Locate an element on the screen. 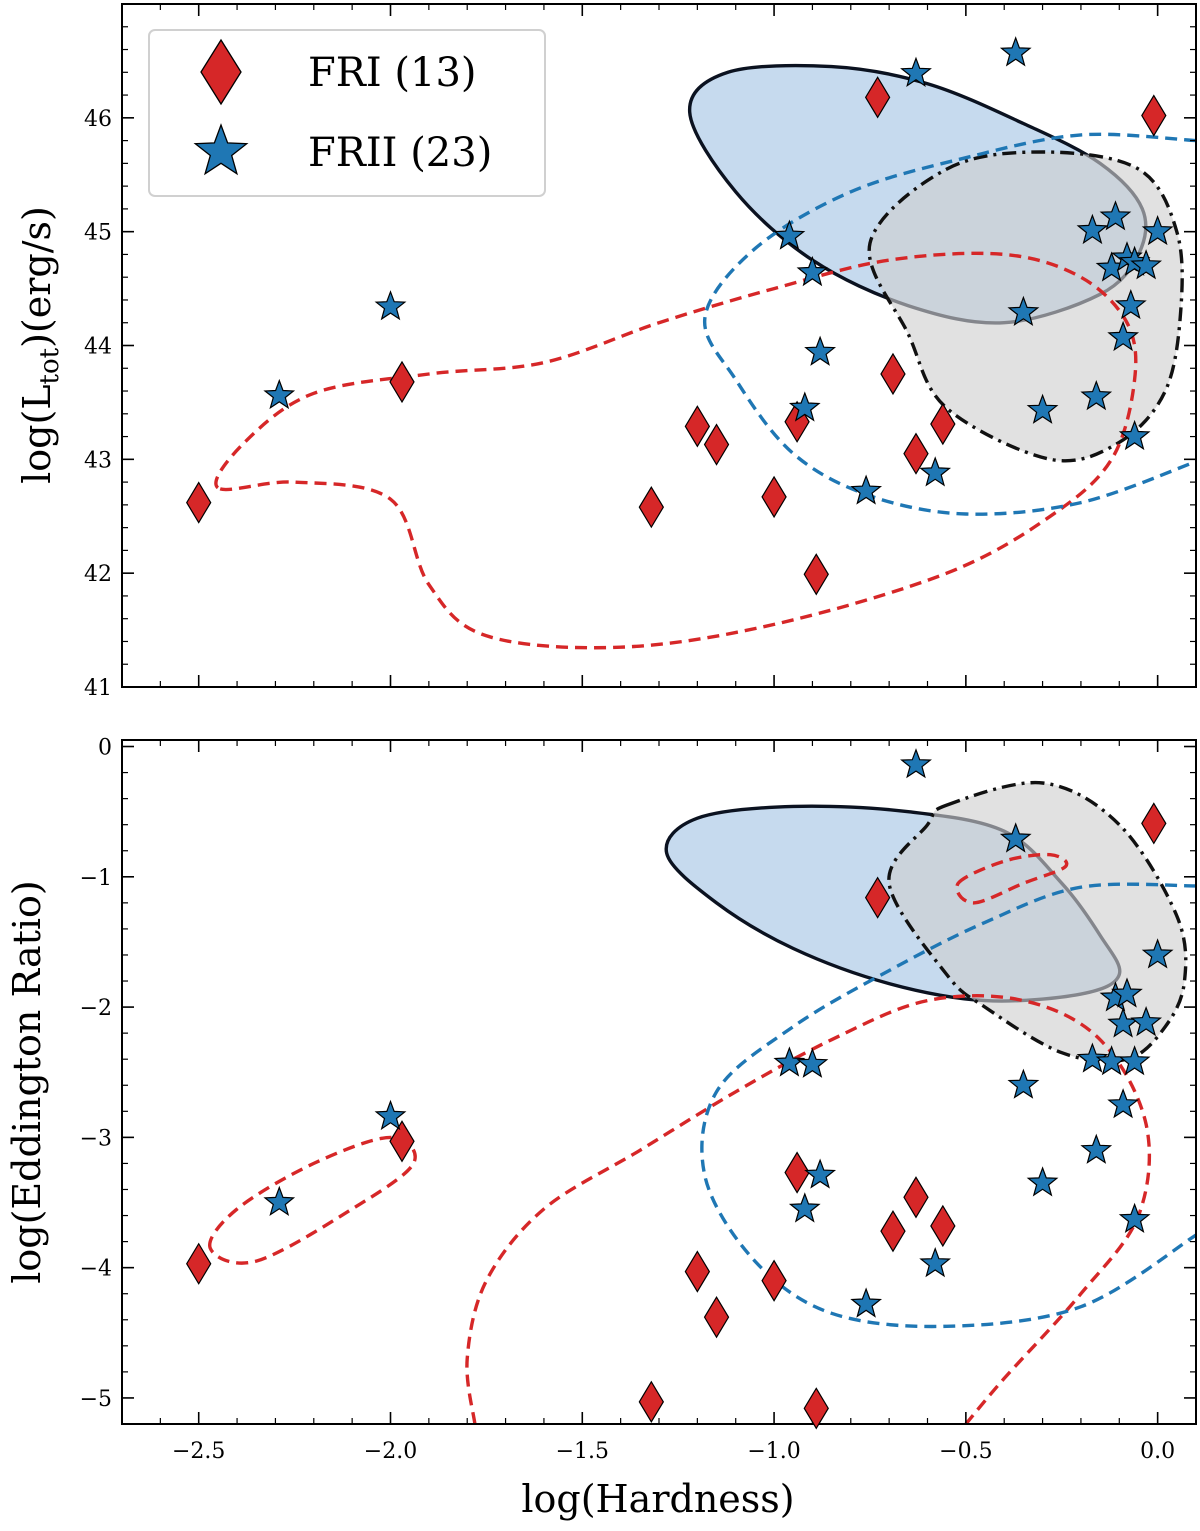 The width and height of the screenshot is (1200, 1531). bottom-fri-small-contour is located at coordinates (312, 1200).